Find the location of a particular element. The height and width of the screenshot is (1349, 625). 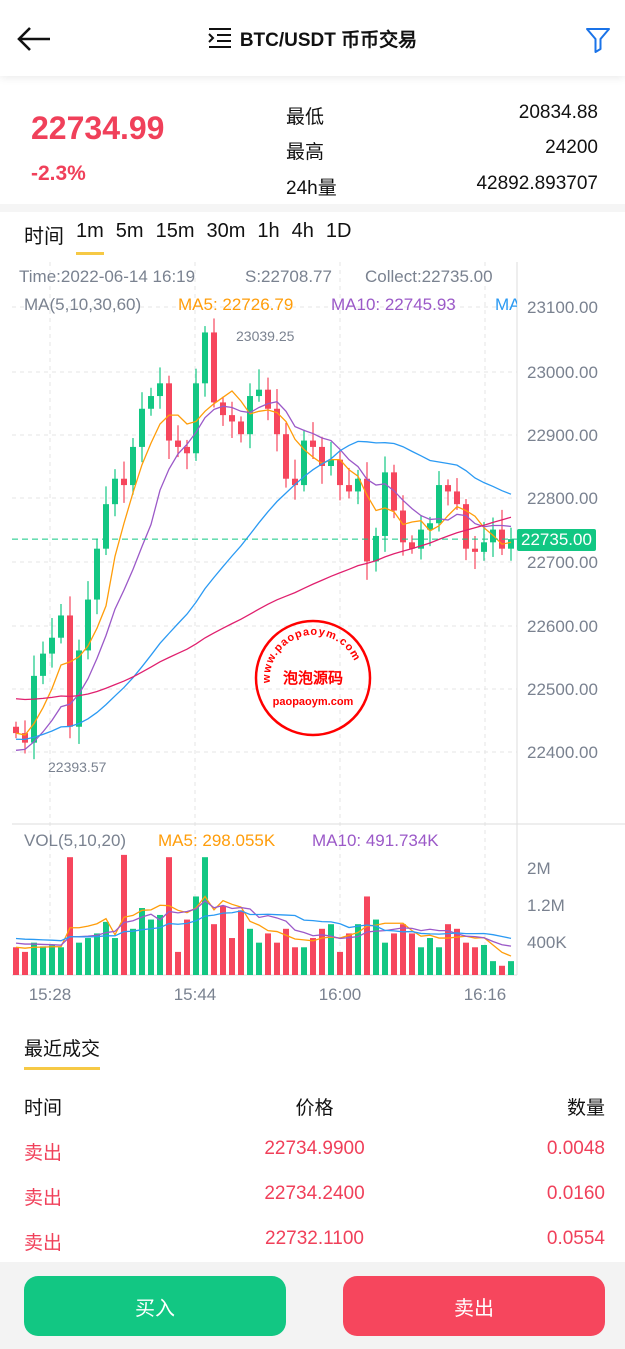

trade-price: 22732.1100 is located at coordinates (314, 1238).